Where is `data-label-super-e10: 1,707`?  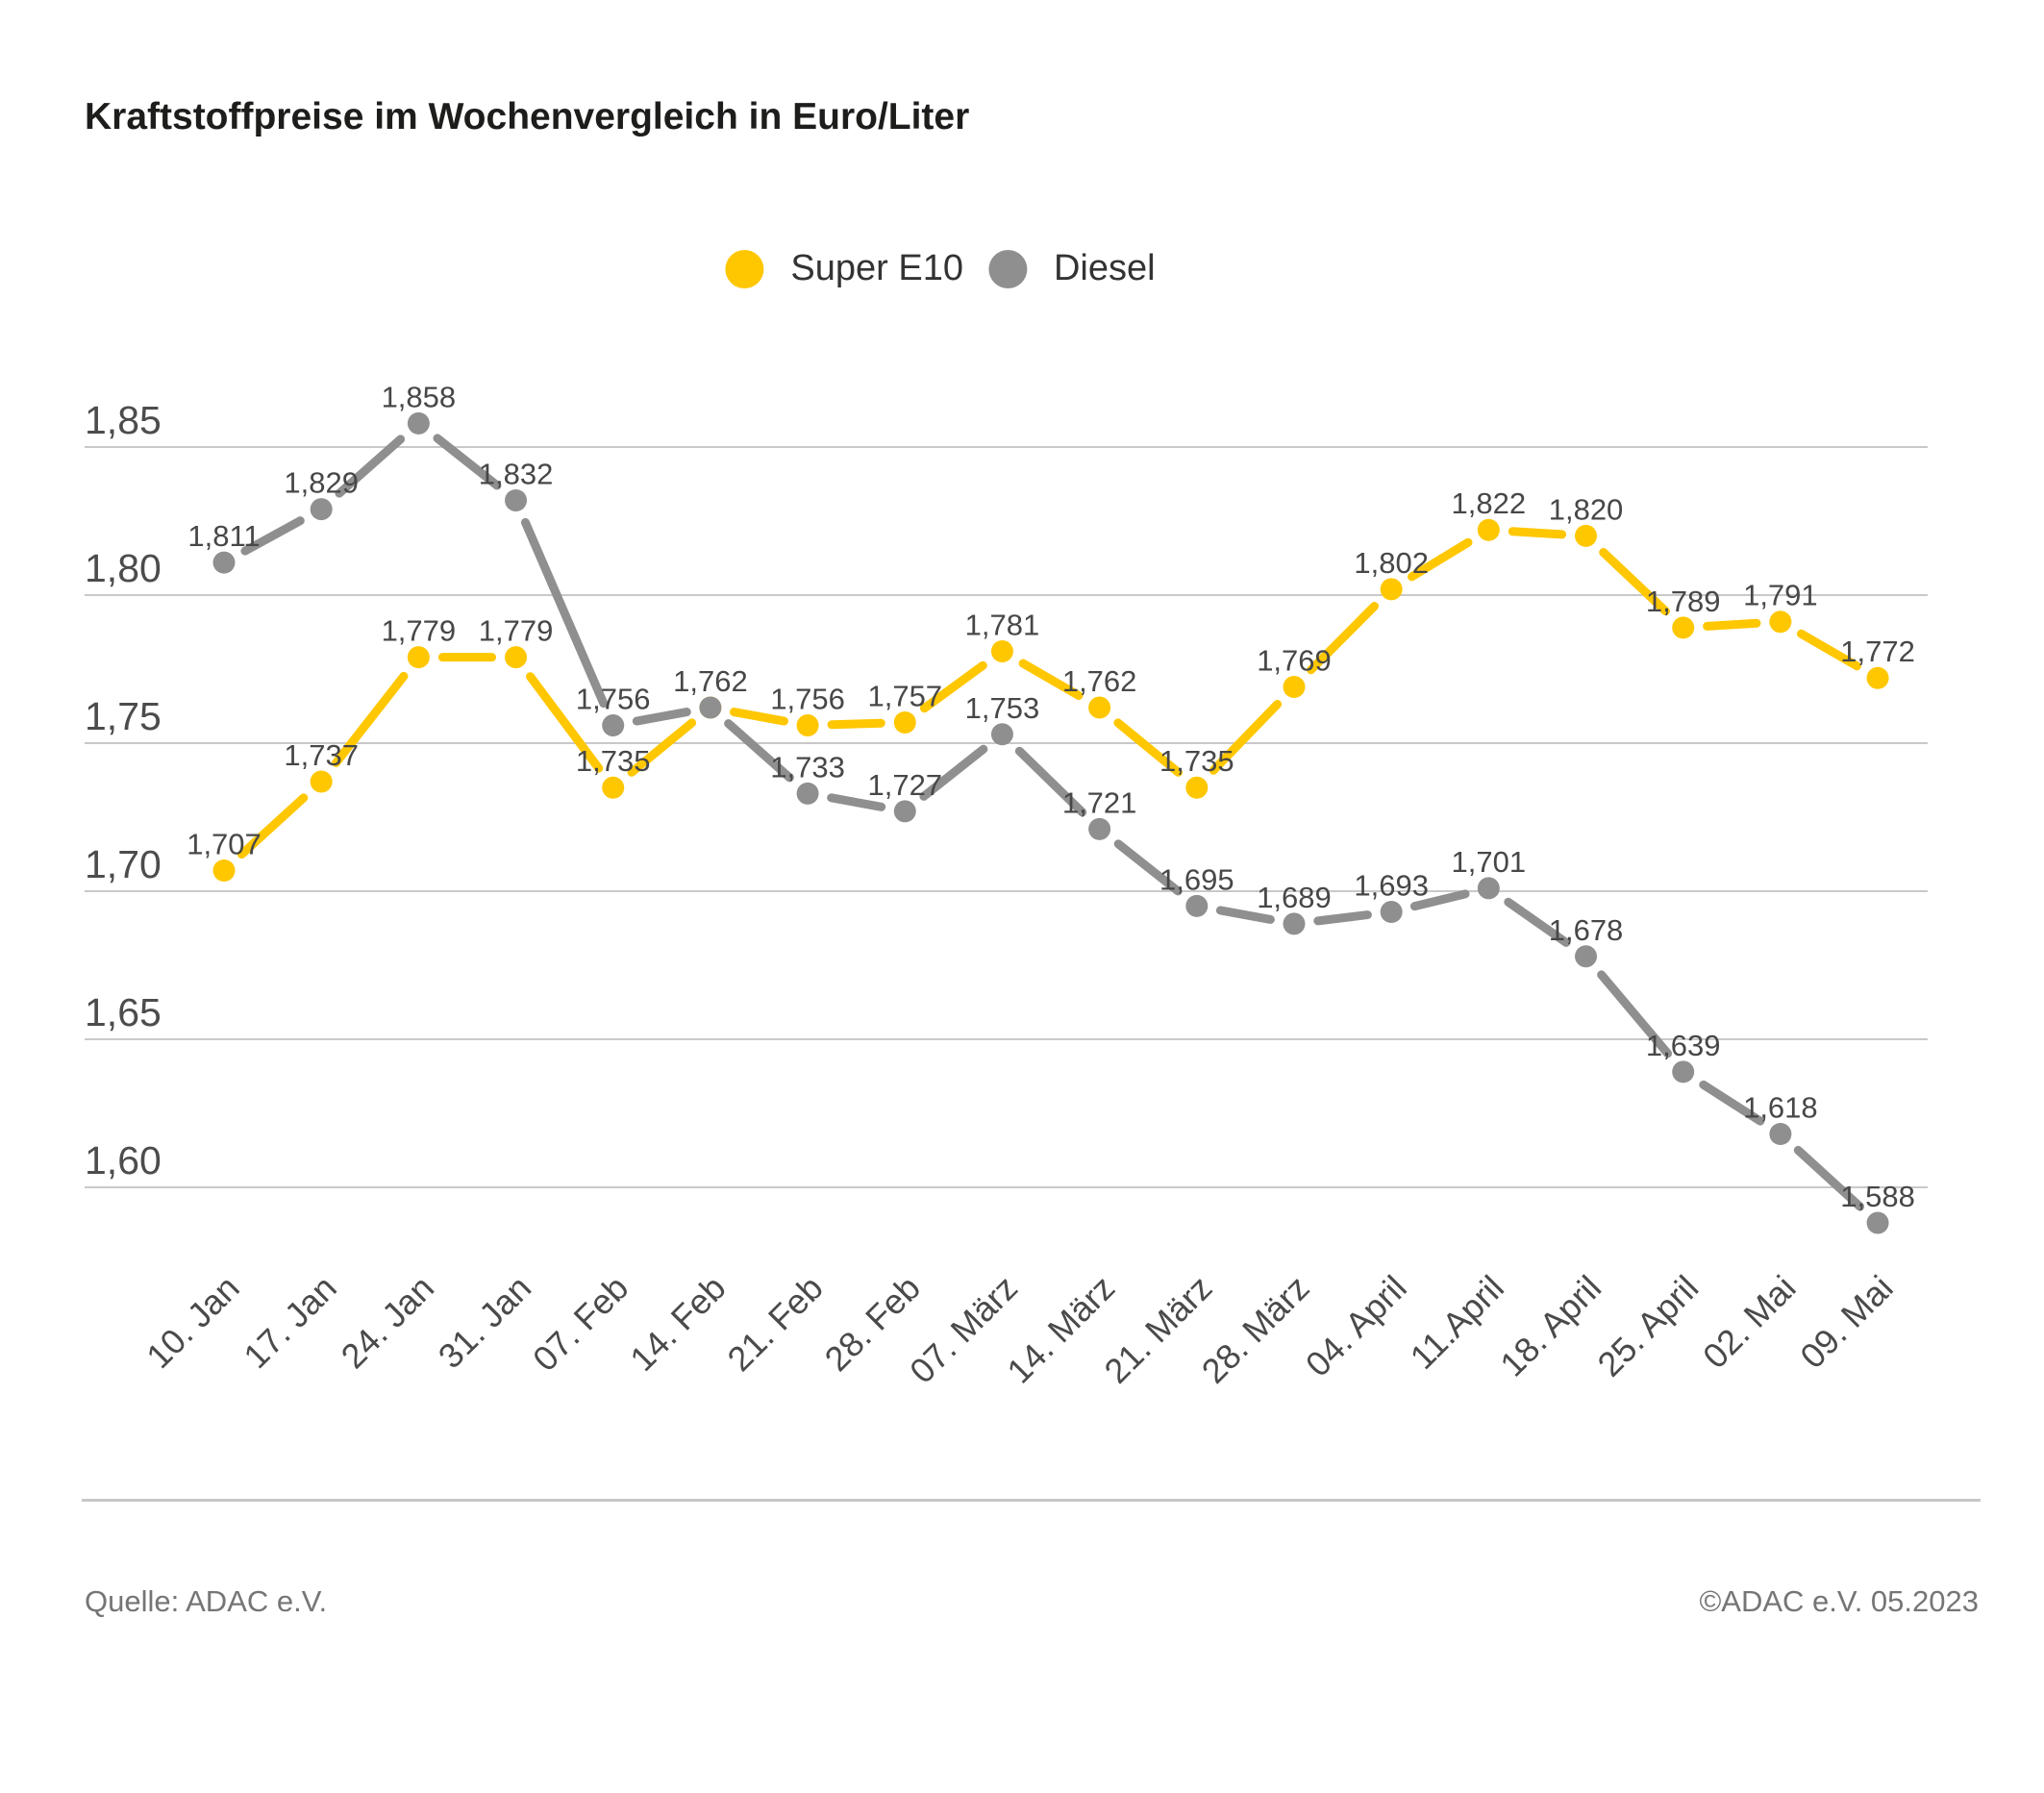 data-label-super-e10: 1,707 is located at coordinates (224, 843).